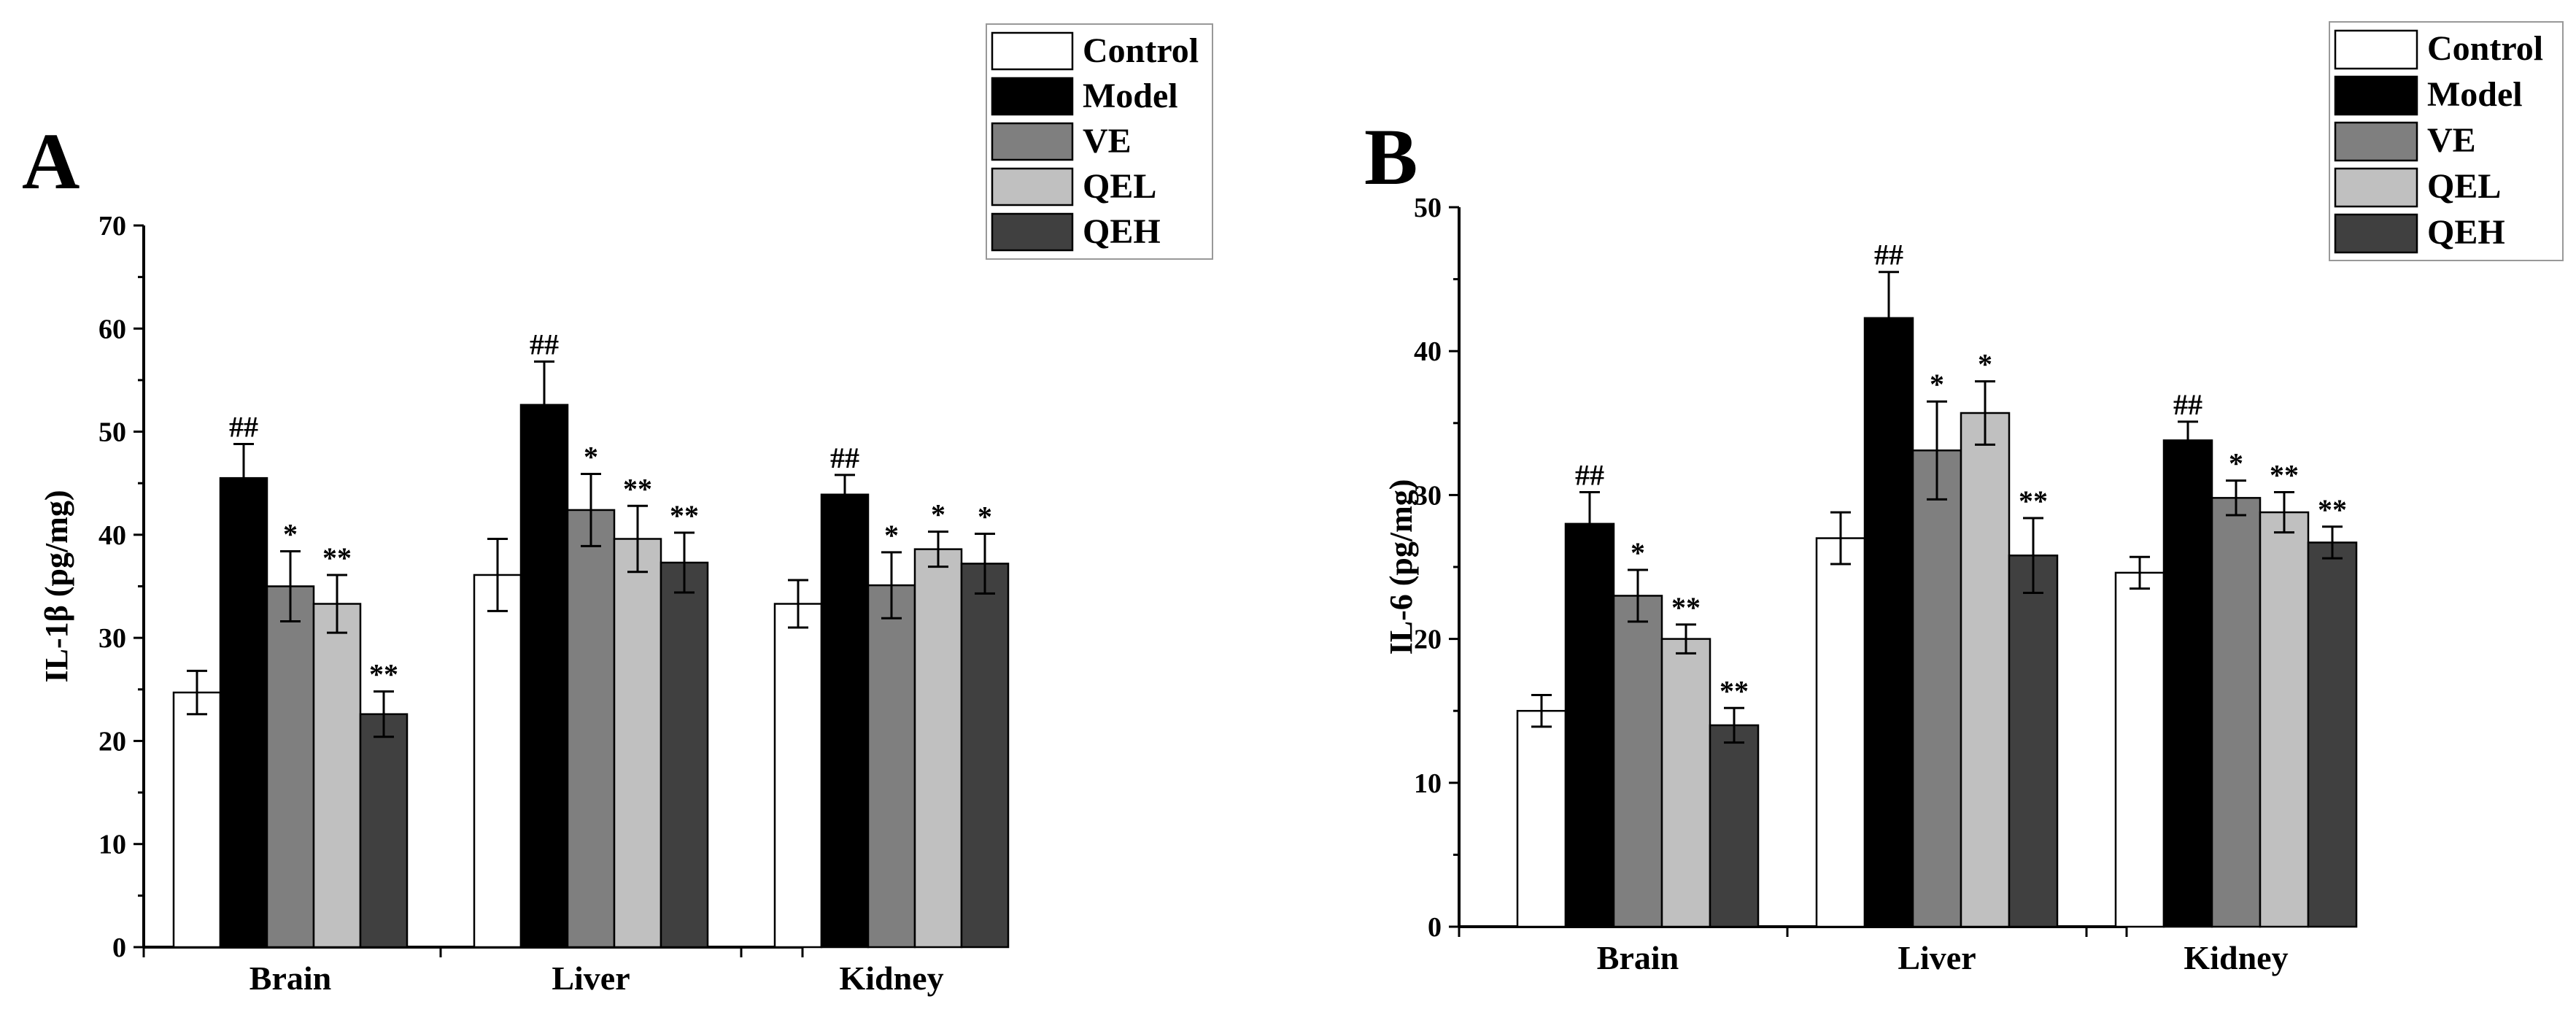 This screenshot has width=2576, height=1015. What do you see at coordinates (51, 161) in the screenshot?
I see `panel-letter: A` at bounding box center [51, 161].